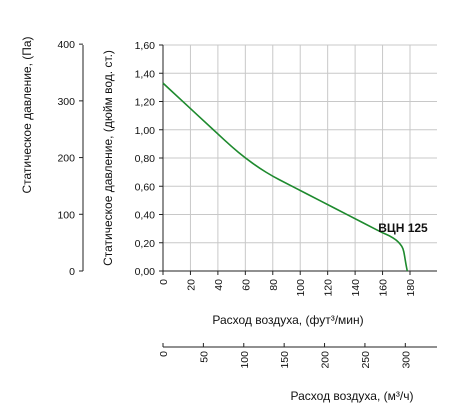 This screenshot has height=415, width=450. Describe the element at coordinates (72, 272) in the screenshot. I see `y-axis-secondary-tick-label: 0` at that location.